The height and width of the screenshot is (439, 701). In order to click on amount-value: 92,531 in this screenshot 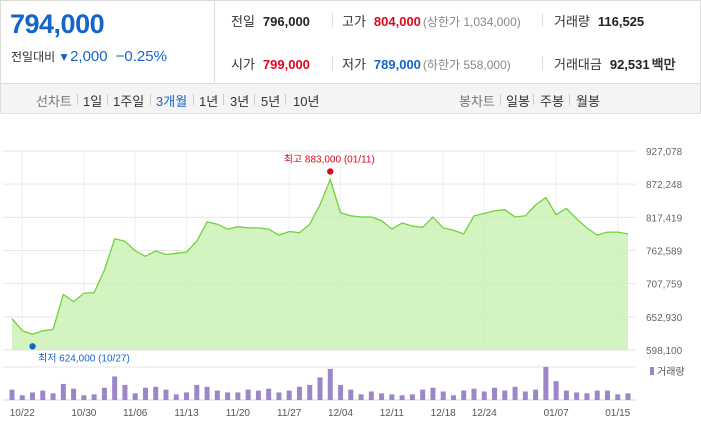, I will do `click(629, 64)`.